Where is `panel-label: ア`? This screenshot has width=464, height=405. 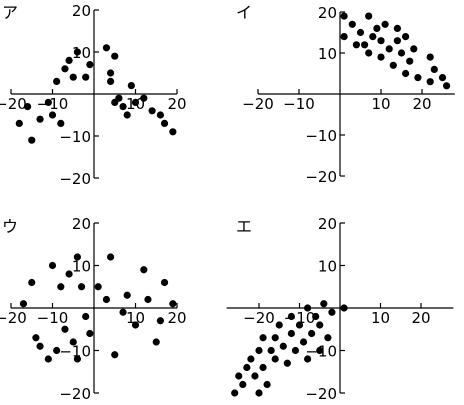 panel-label: ア is located at coordinates (10, 12).